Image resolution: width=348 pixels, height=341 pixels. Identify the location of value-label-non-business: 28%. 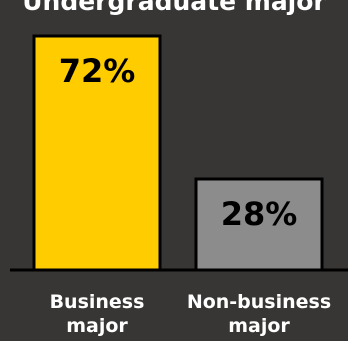
(259, 214).